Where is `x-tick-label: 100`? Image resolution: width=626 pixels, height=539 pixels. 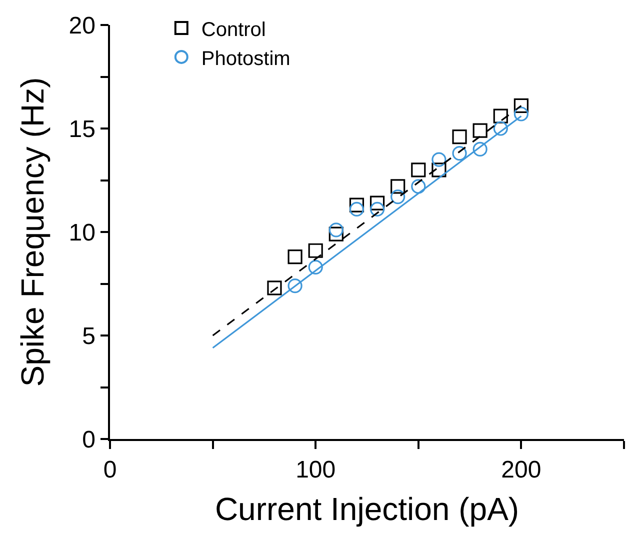 x-tick-label: 100 is located at coordinates (316, 470).